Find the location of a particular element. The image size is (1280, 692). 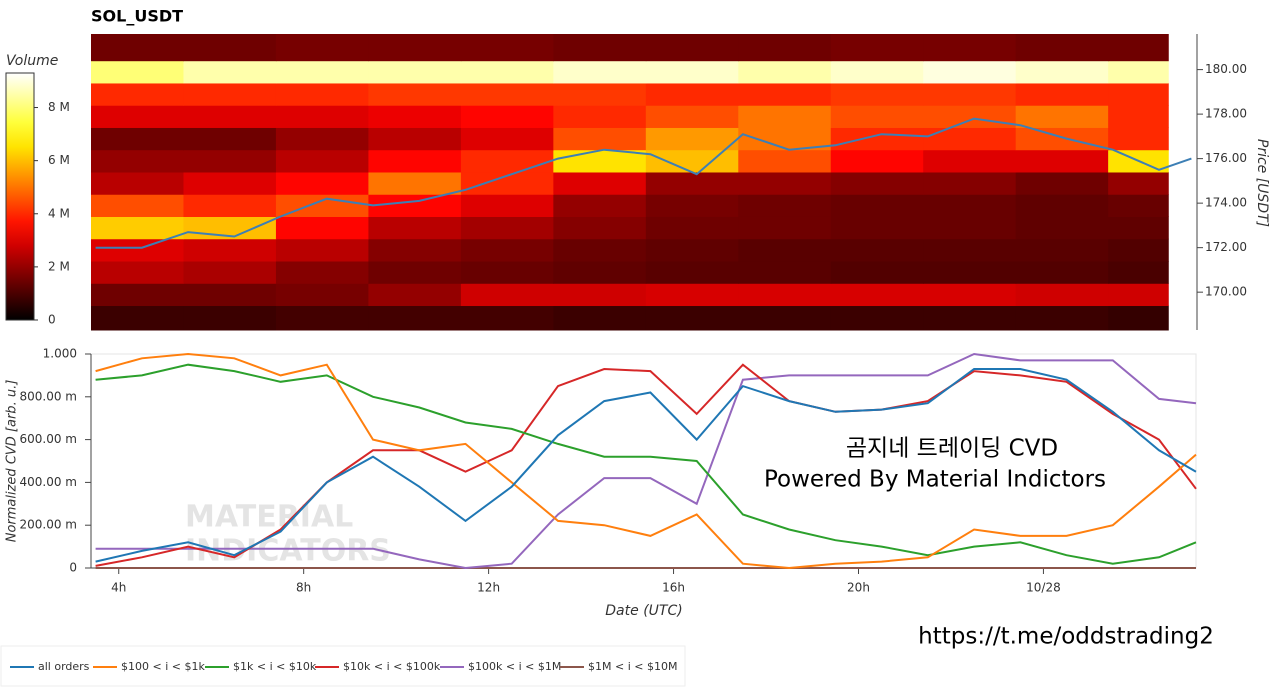

x-tick-label: 12h is located at coordinates (488, 588).